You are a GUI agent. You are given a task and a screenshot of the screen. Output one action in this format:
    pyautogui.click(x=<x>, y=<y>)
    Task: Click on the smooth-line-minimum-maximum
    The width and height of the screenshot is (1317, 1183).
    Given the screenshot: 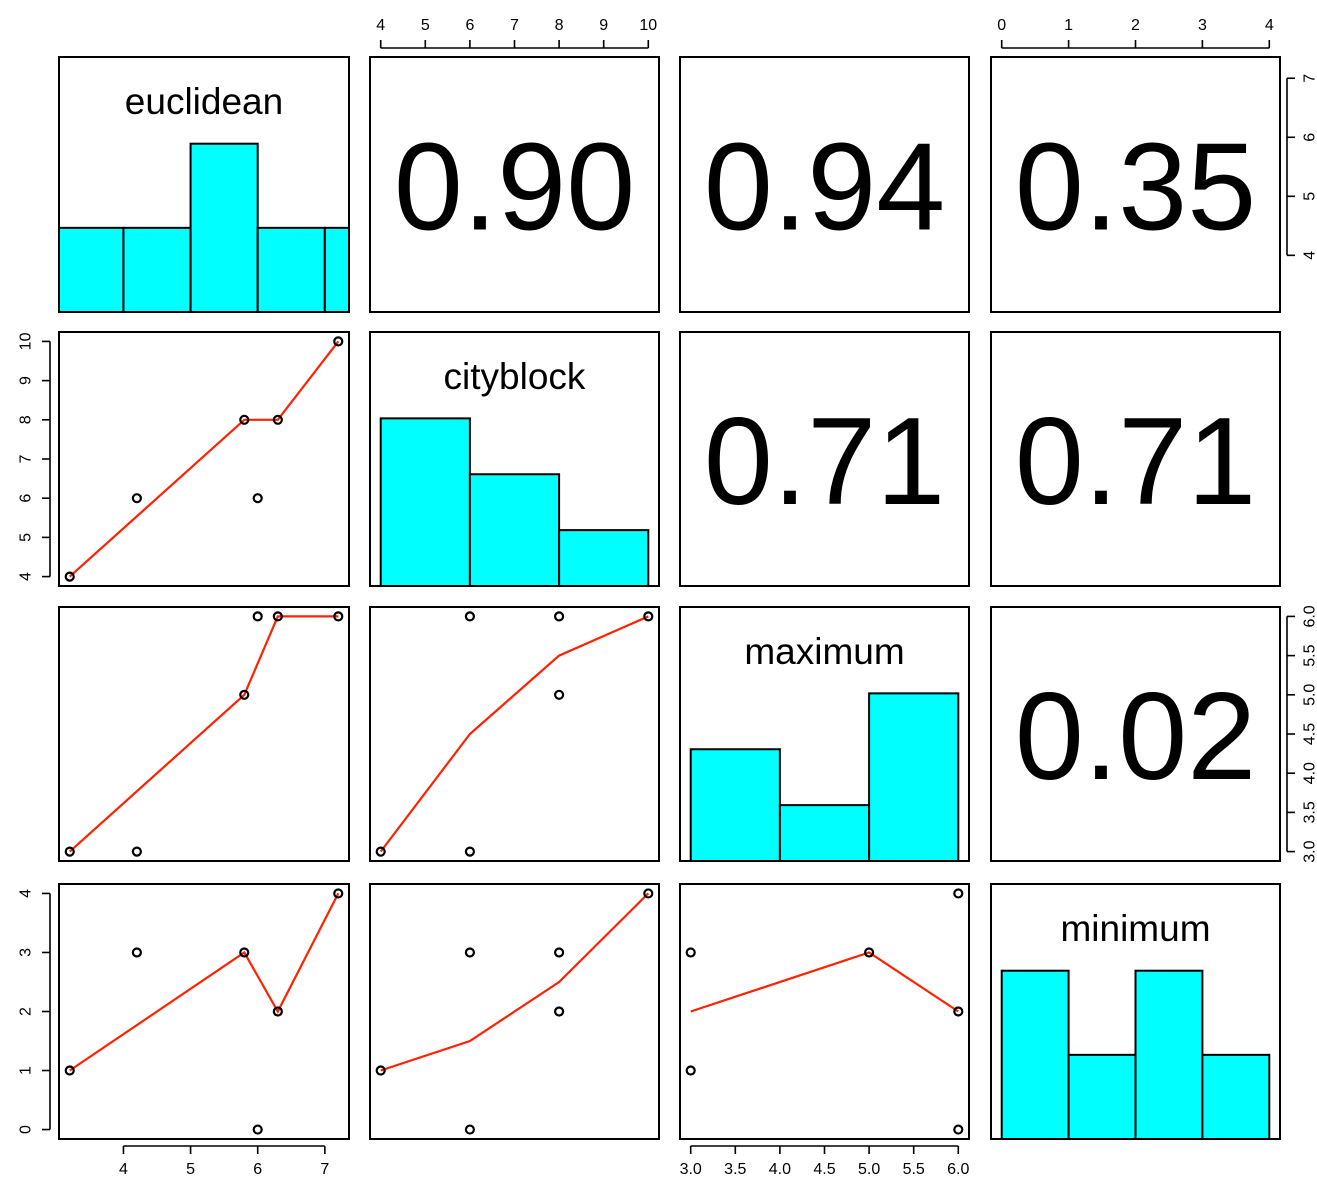 What is the action you would take?
    pyautogui.click(x=825, y=982)
    